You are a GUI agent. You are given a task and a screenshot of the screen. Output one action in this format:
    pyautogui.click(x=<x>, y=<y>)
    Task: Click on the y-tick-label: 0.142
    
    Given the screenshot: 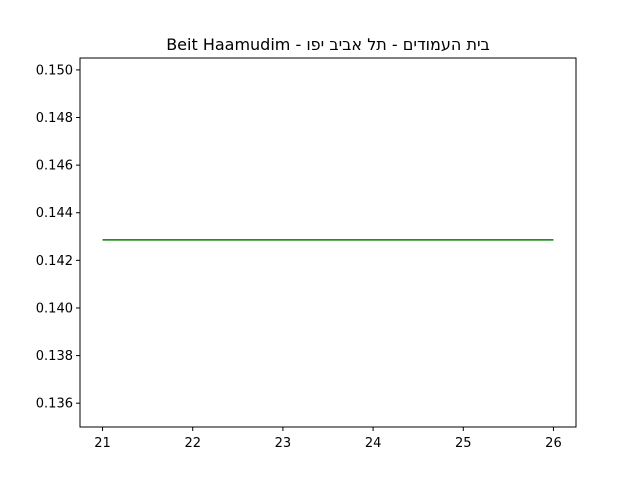 What is the action you would take?
    pyautogui.click(x=54, y=261)
    